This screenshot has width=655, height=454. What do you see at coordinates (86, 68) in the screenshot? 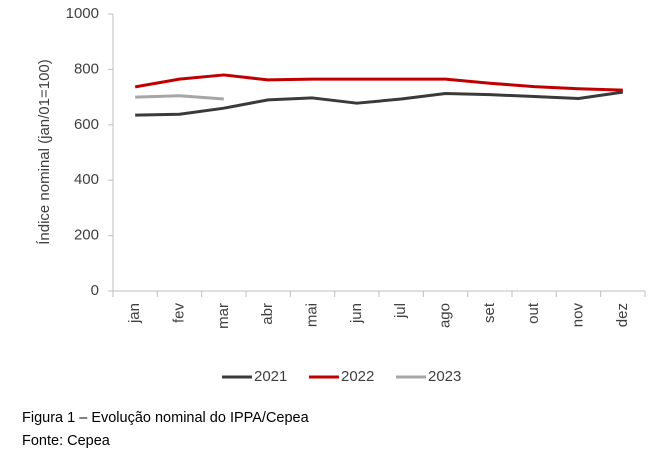
I see `y-tick-label: 800` at bounding box center [86, 68].